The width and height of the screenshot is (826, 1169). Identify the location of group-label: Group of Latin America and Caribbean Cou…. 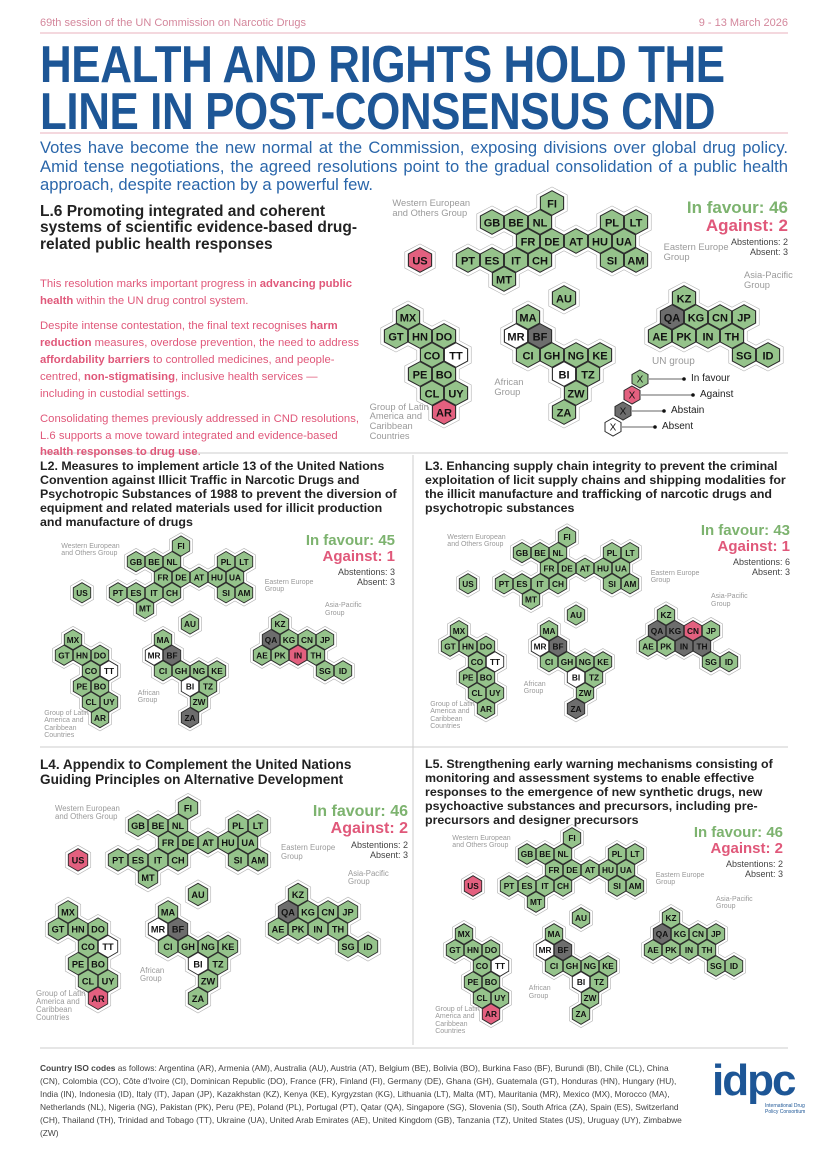
(61, 1005).